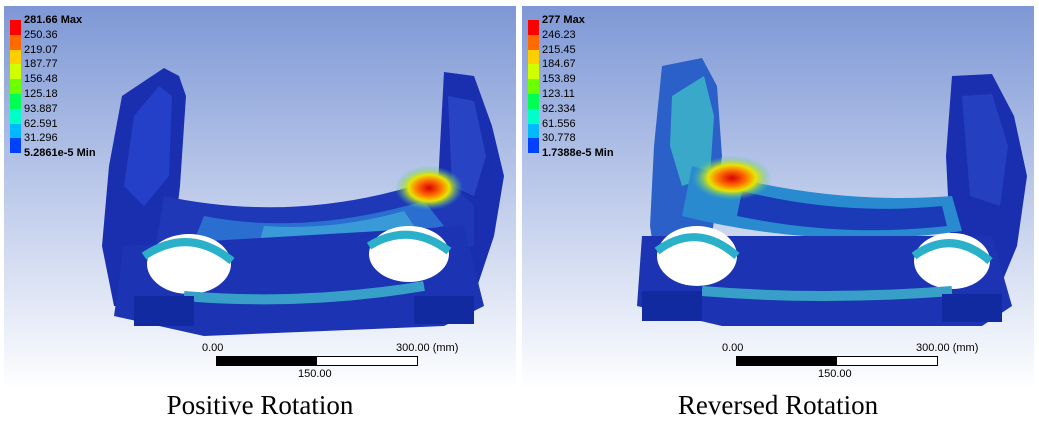  What do you see at coordinates (559, 138) in the screenshot?
I see `legend-level-label: 30.778` at bounding box center [559, 138].